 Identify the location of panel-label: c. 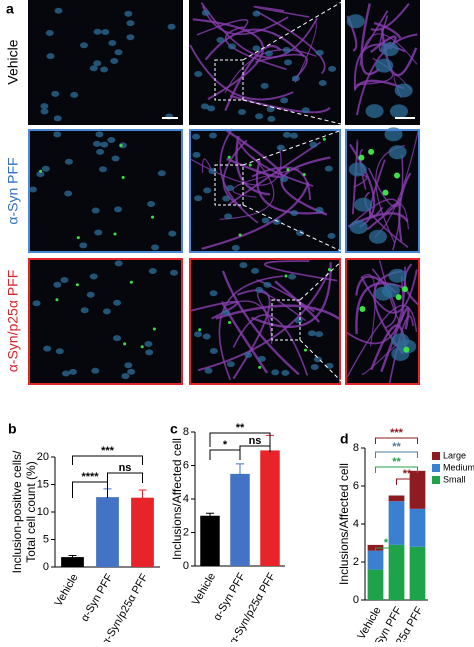
(174, 429).